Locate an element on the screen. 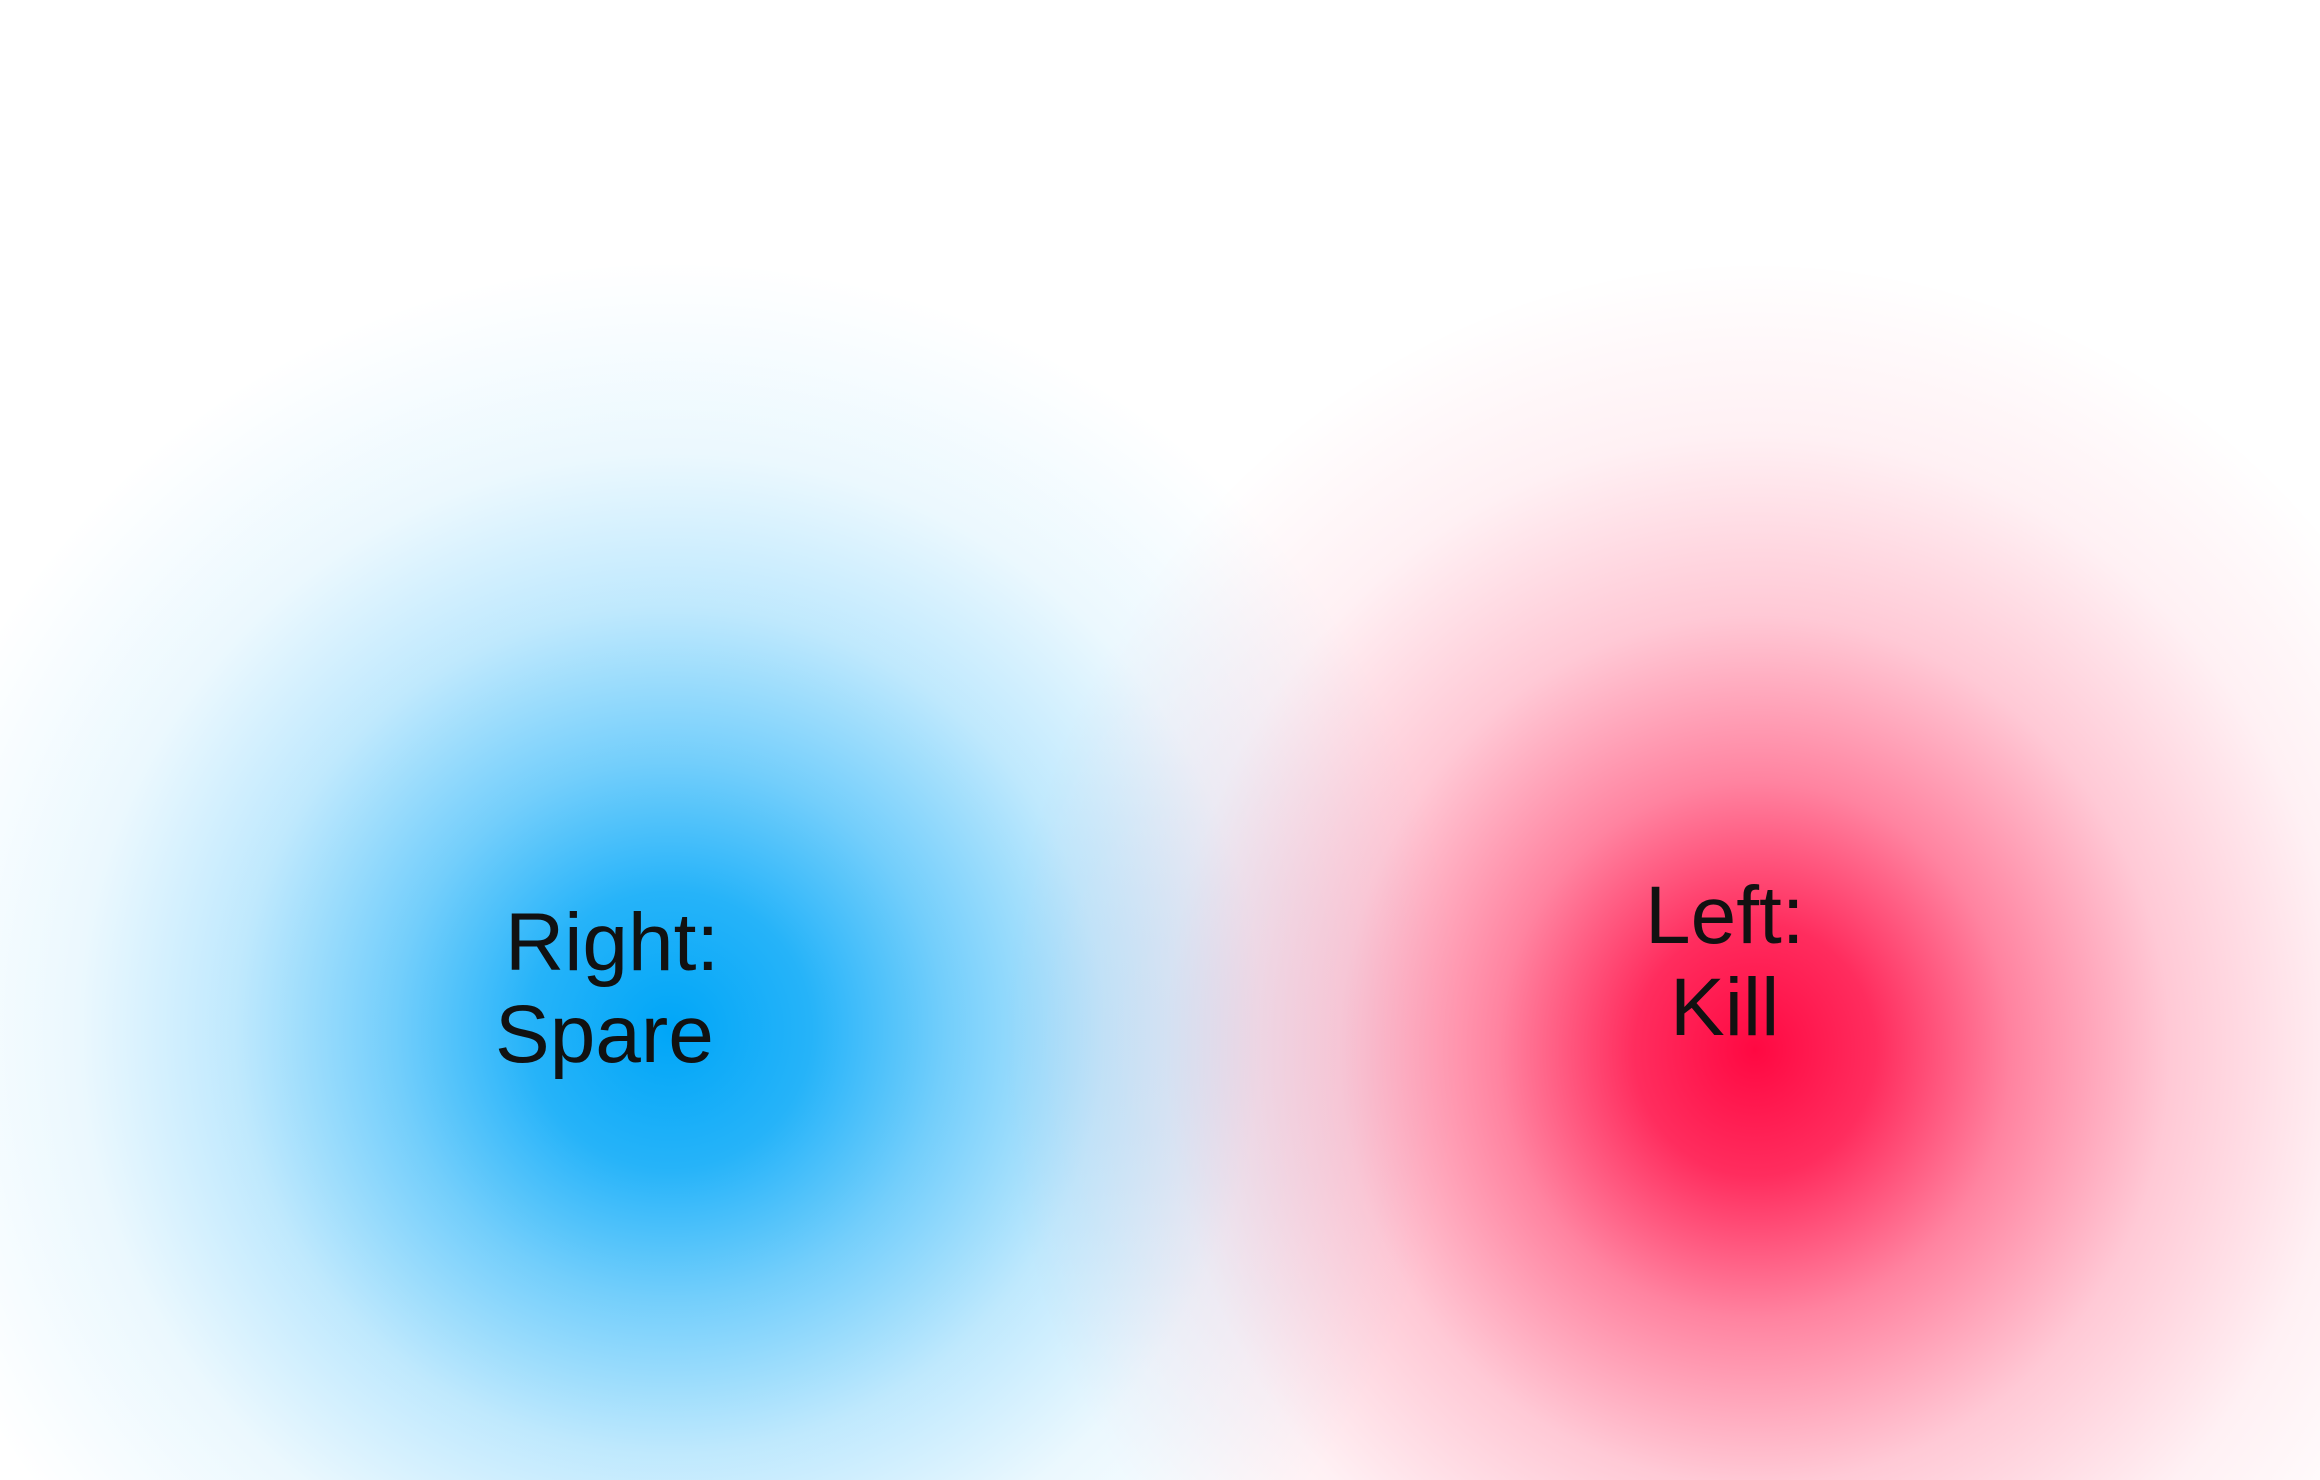 The image size is (2320, 1480). spare-label-action: Spare is located at coordinates (604, 1034).